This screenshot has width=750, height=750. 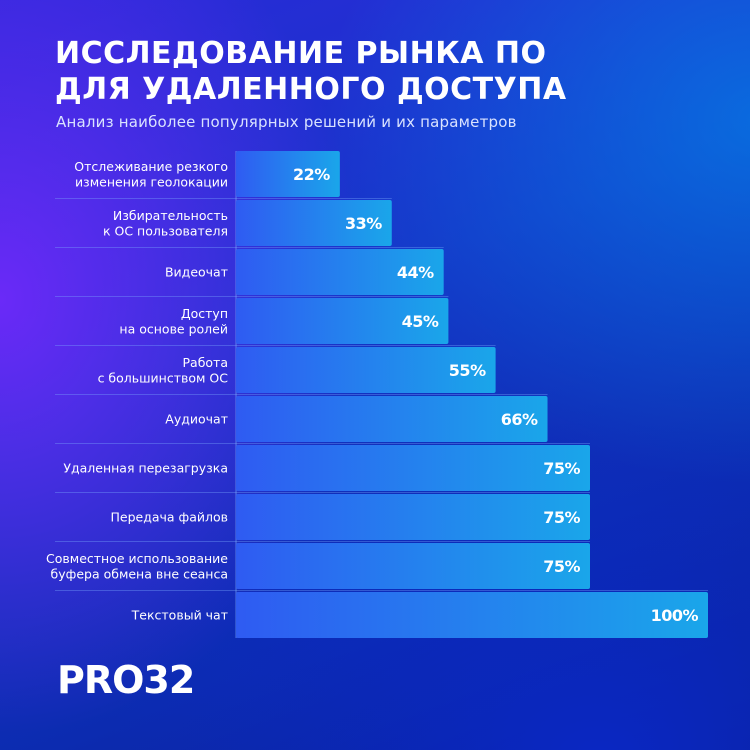 What do you see at coordinates (173, 328) in the screenshot?
I see `category-label-line: на основе ролей` at bounding box center [173, 328].